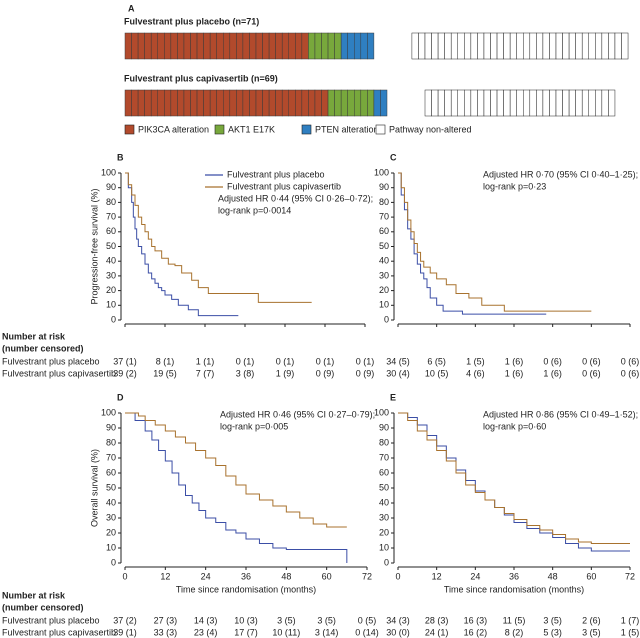 The image size is (640, 638). I want to click on risk-header: (number censored), so click(43, 348).